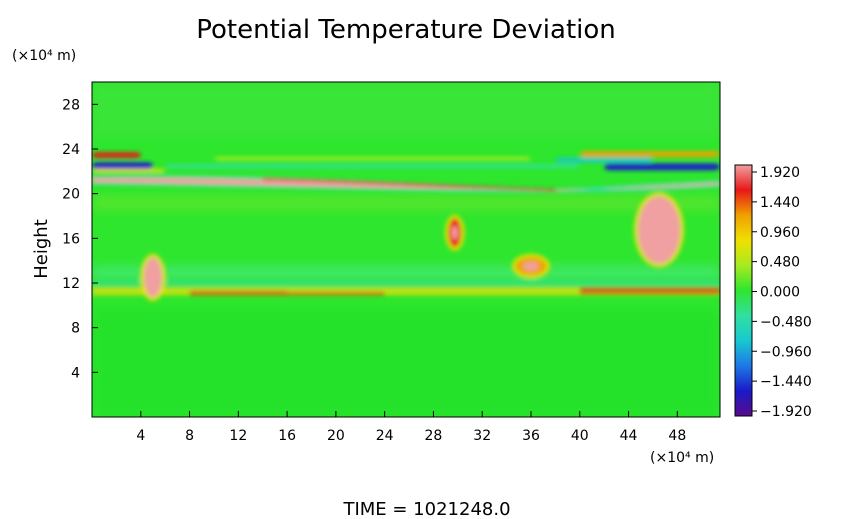 The height and width of the screenshot is (519, 854). I want to click on colorbar-bar, so click(743, 290).